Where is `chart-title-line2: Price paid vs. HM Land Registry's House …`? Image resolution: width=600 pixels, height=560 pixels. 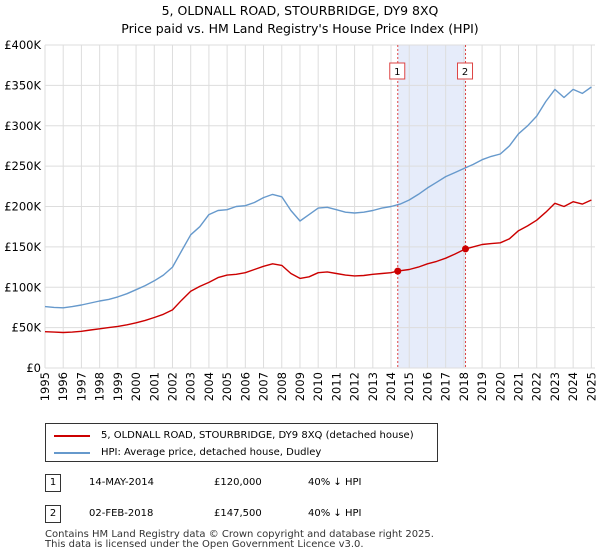
chart-title-line2: Price paid vs. HM Land Registry's House … is located at coordinates (300, 28).